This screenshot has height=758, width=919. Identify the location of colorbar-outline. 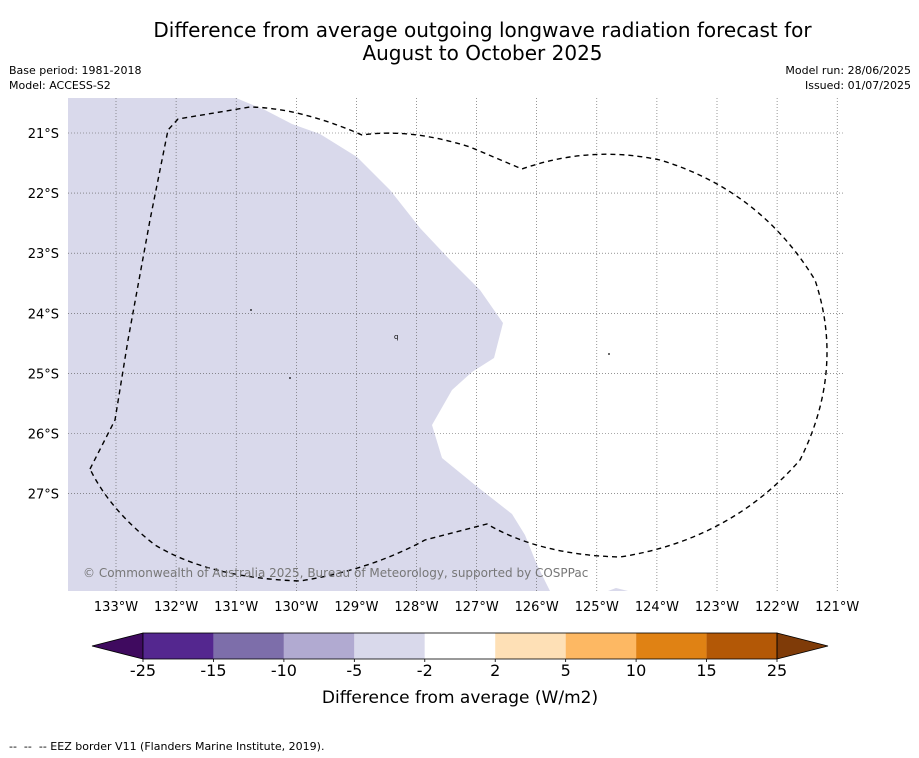
(460, 646).